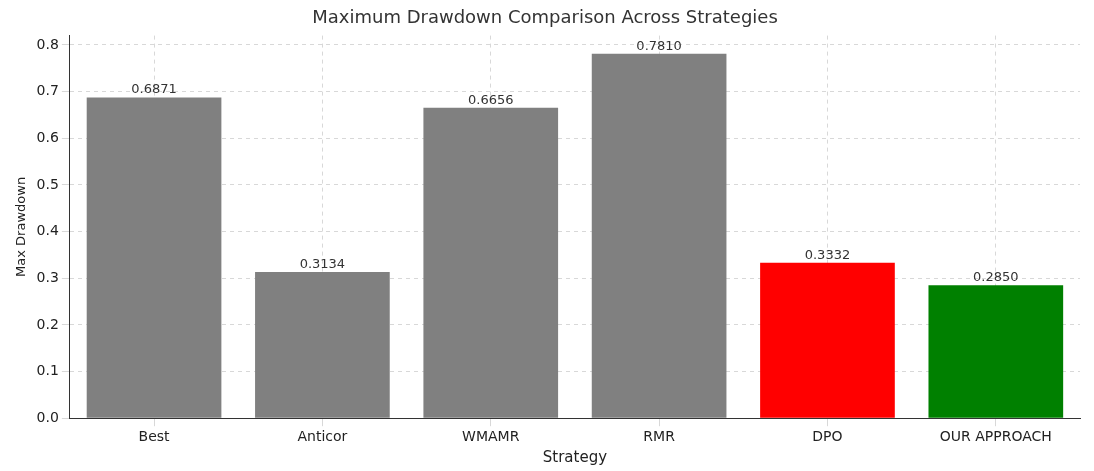 This screenshot has width=1094, height=471. Describe the element at coordinates (47, 416) in the screenshot. I see `y-tick-label: 0.0` at that location.